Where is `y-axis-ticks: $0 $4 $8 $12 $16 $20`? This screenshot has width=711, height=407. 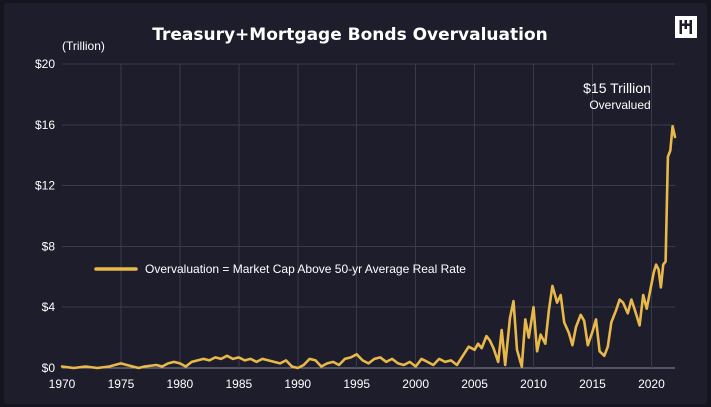 y-axis-ticks: $0 $4 $8 $12 $16 $20 is located at coordinates (45, 216).